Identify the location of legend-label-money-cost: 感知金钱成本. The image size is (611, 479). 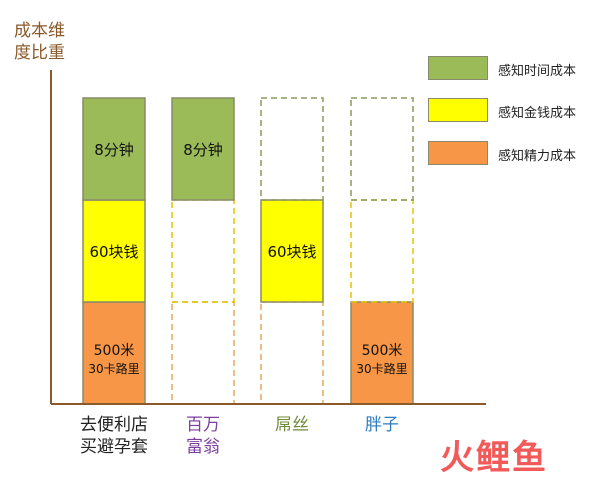
(537, 113).